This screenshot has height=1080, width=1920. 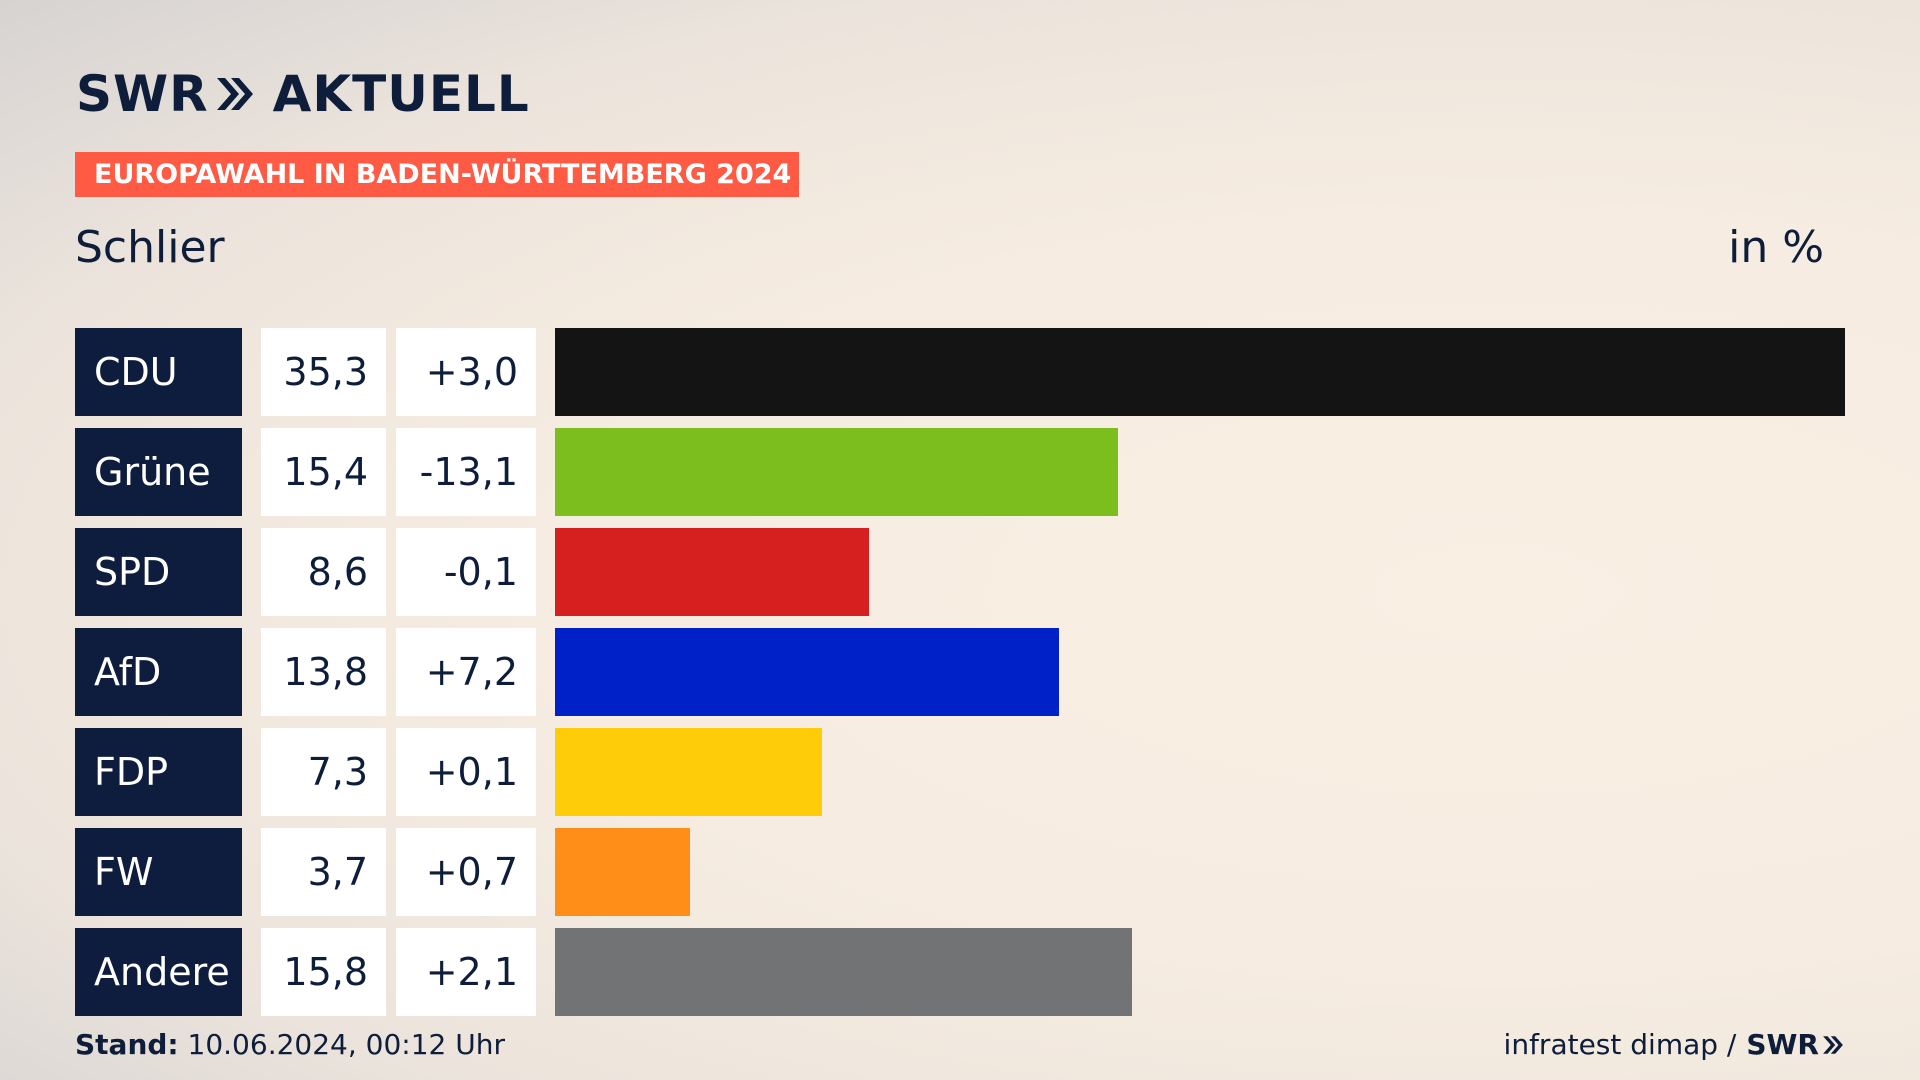 What do you see at coordinates (323, 472) in the screenshot?
I see `percentage-value: 15,4` at bounding box center [323, 472].